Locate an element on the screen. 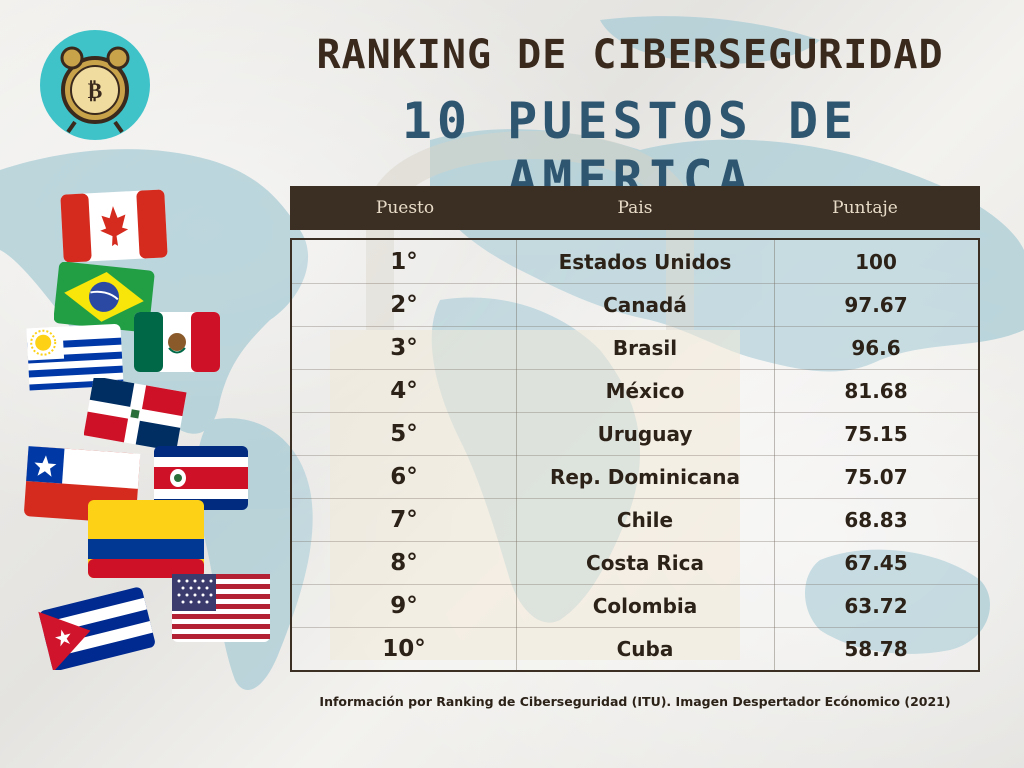 The image size is (1024, 768). table-row: 8° Costa Rica 67.45 is located at coordinates (635, 563).